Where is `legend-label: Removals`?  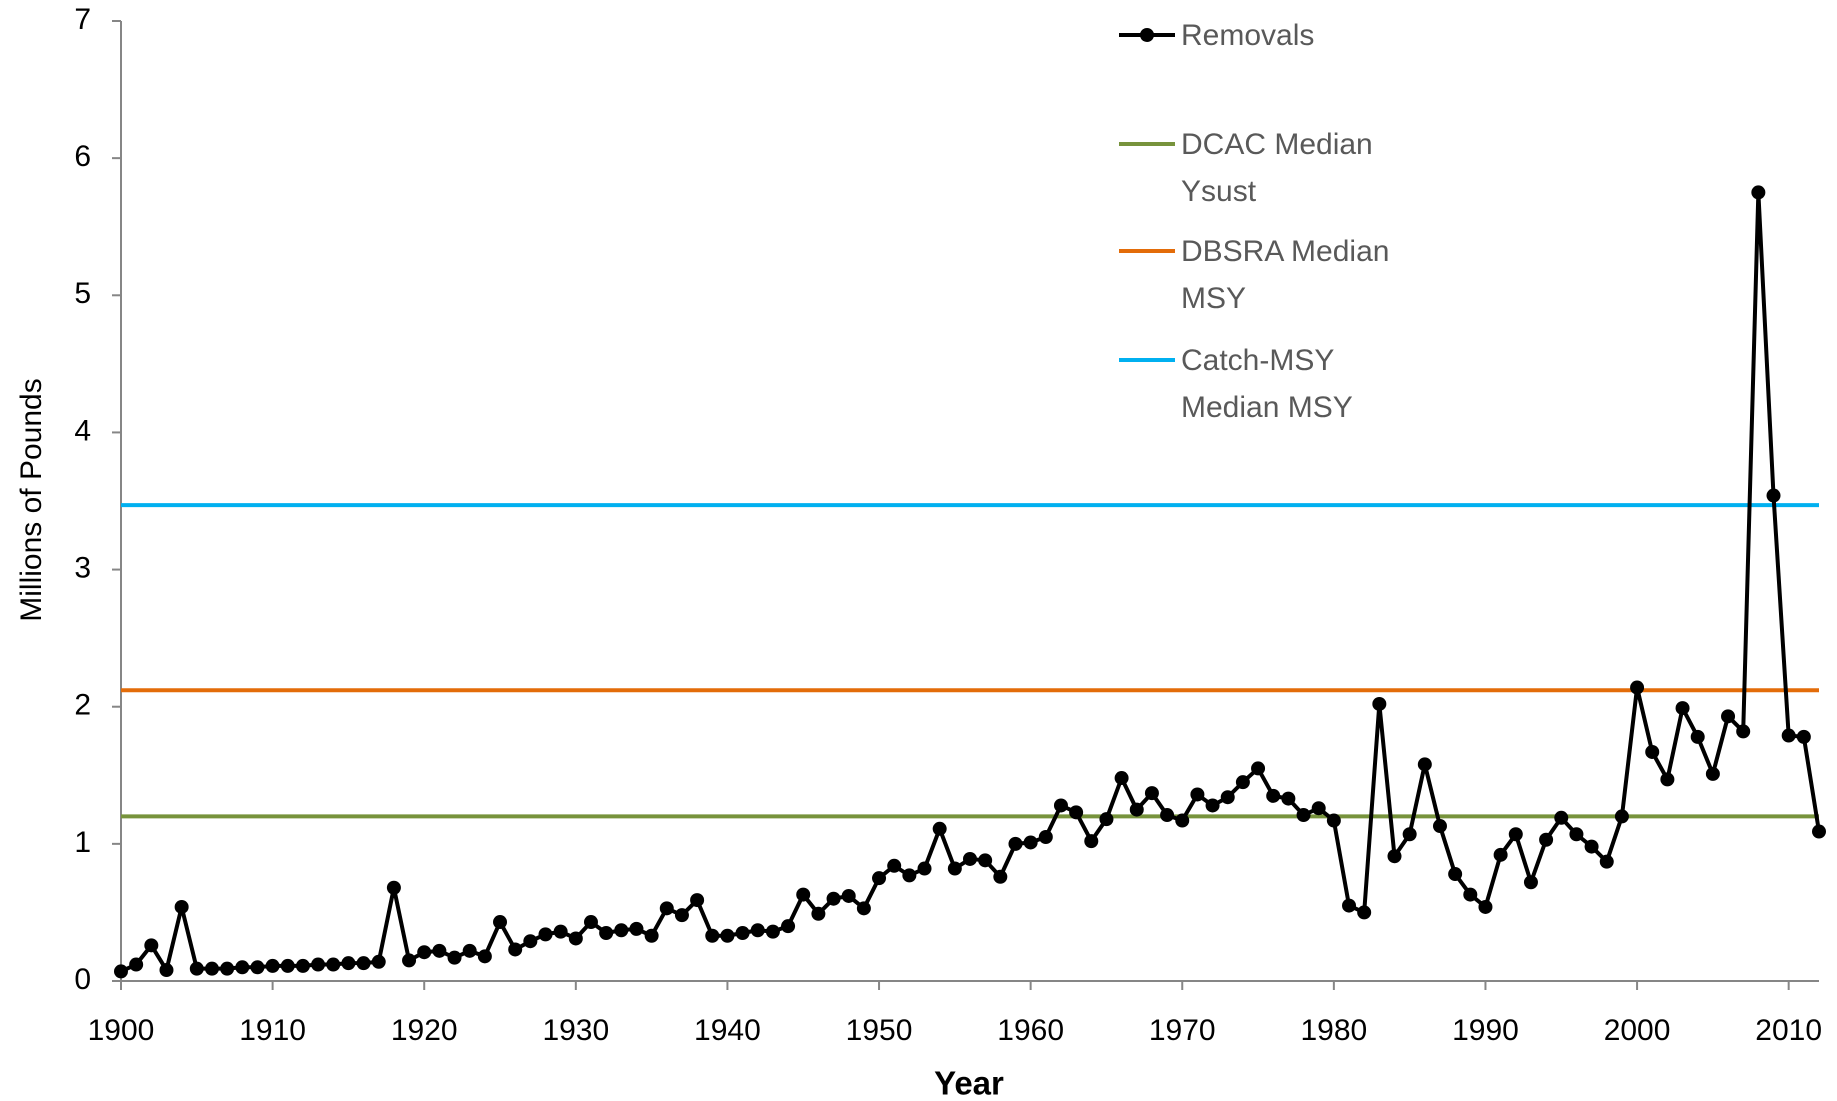 legend-label: Removals is located at coordinates (1248, 35).